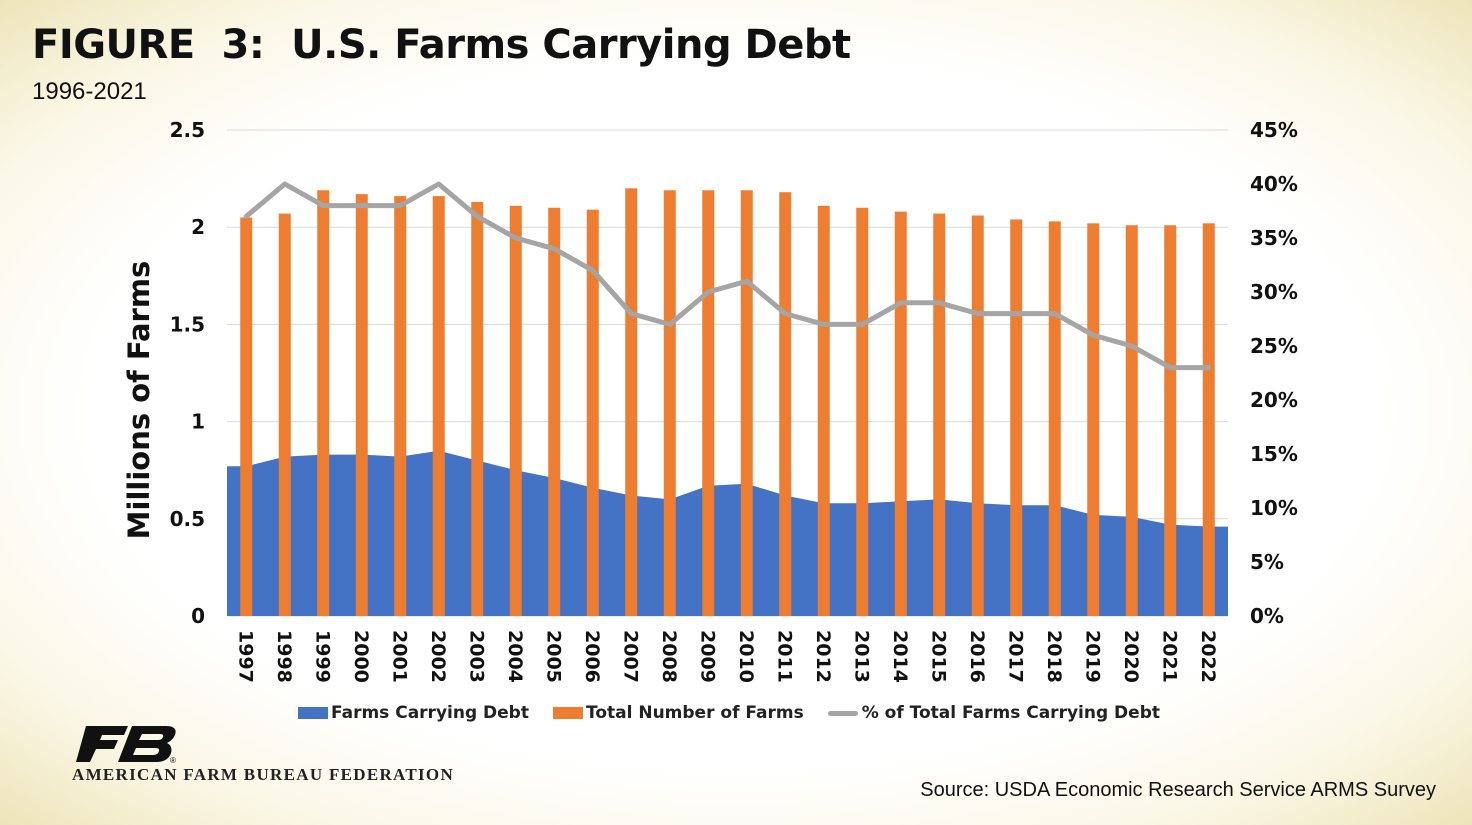  I want to click on y2-tick-label: 5%, so click(1267, 562).